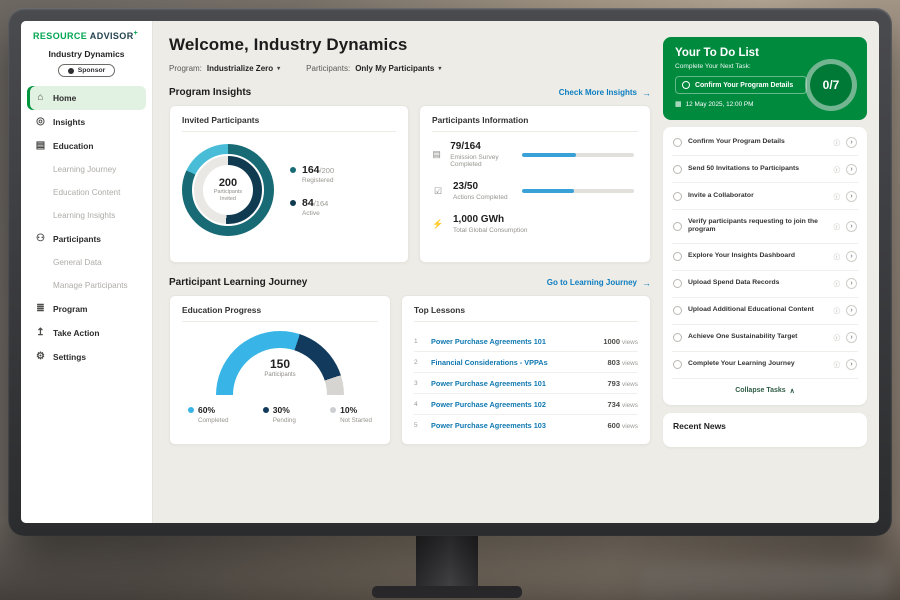 The image size is (900, 600). Describe the element at coordinates (84, 215) in the screenshot. I see `sidebar-item-learning-insights: Learning Insights` at that location.